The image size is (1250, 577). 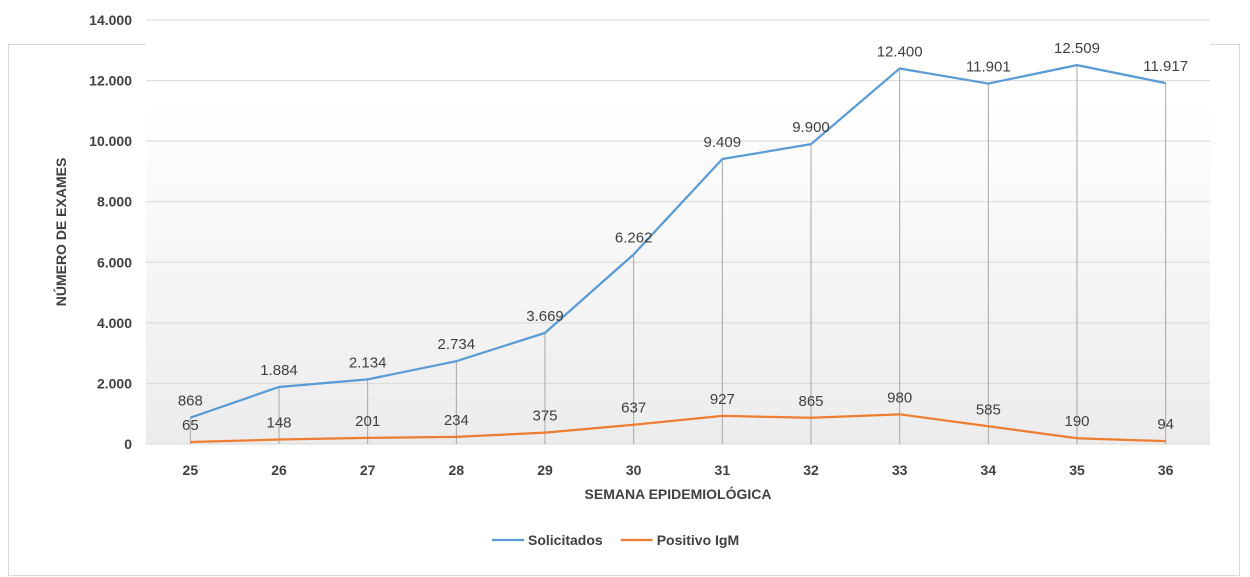 What do you see at coordinates (367, 421) in the screenshot?
I see `data-label: 201` at bounding box center [367, 421].